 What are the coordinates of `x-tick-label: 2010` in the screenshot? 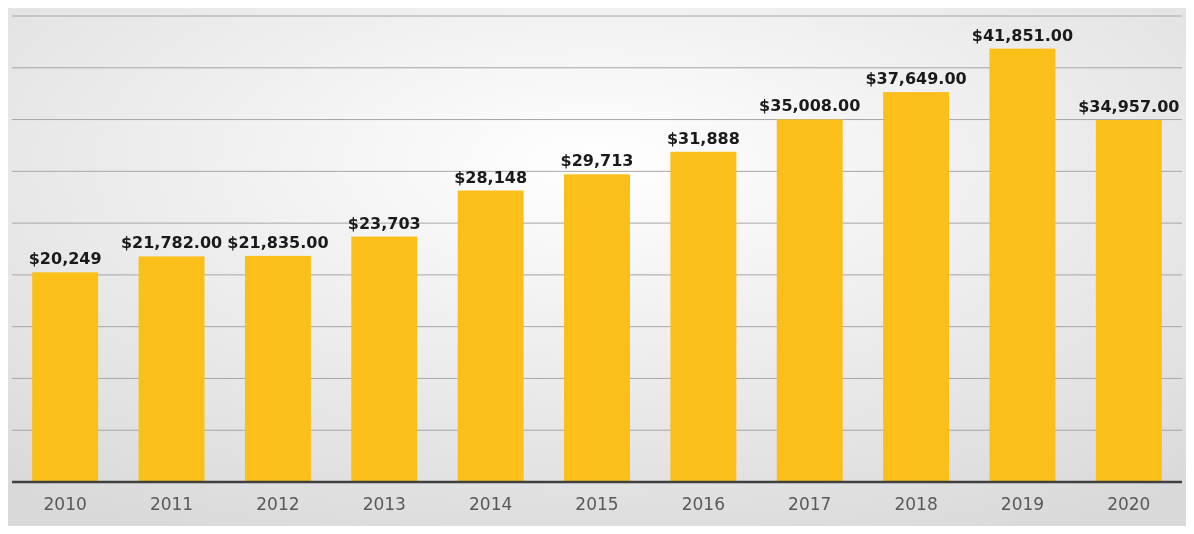 It's located at (65, 504).